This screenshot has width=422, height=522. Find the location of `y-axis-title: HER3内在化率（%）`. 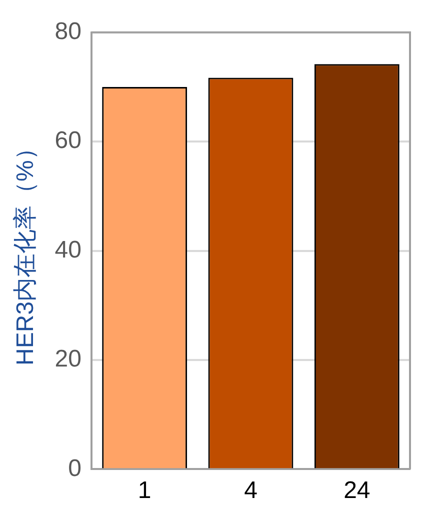

y-axis-title: HER3内在化率（%） is located at coordinates (26, 251).